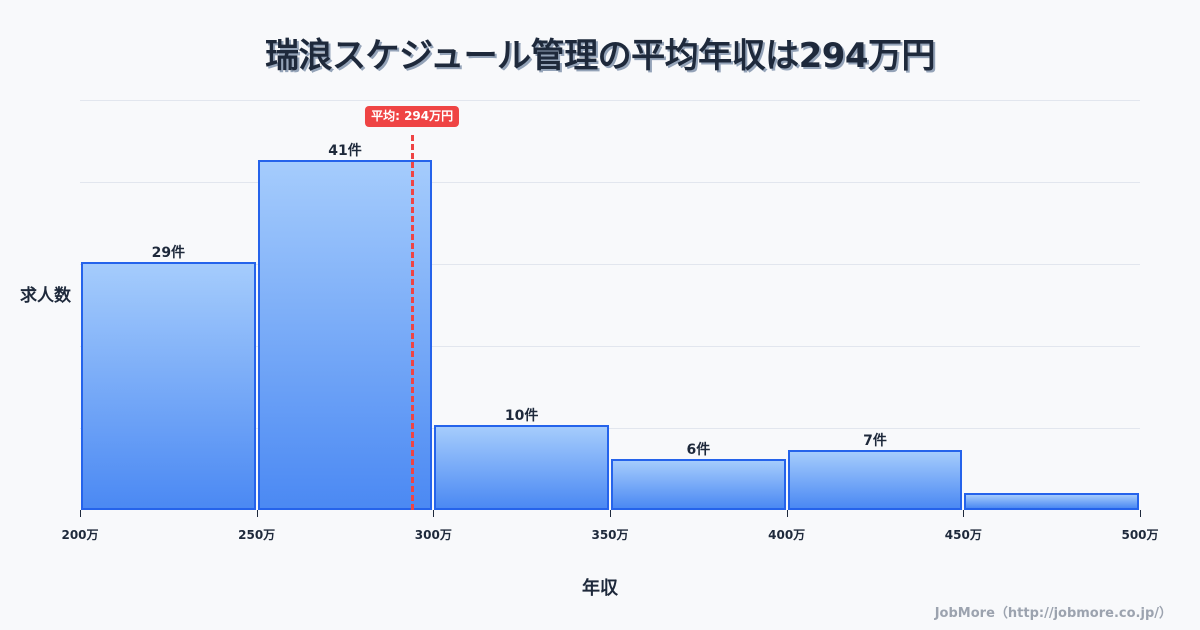  I want to click on mean-badge: 平均: 294万円, so click(412, 116).